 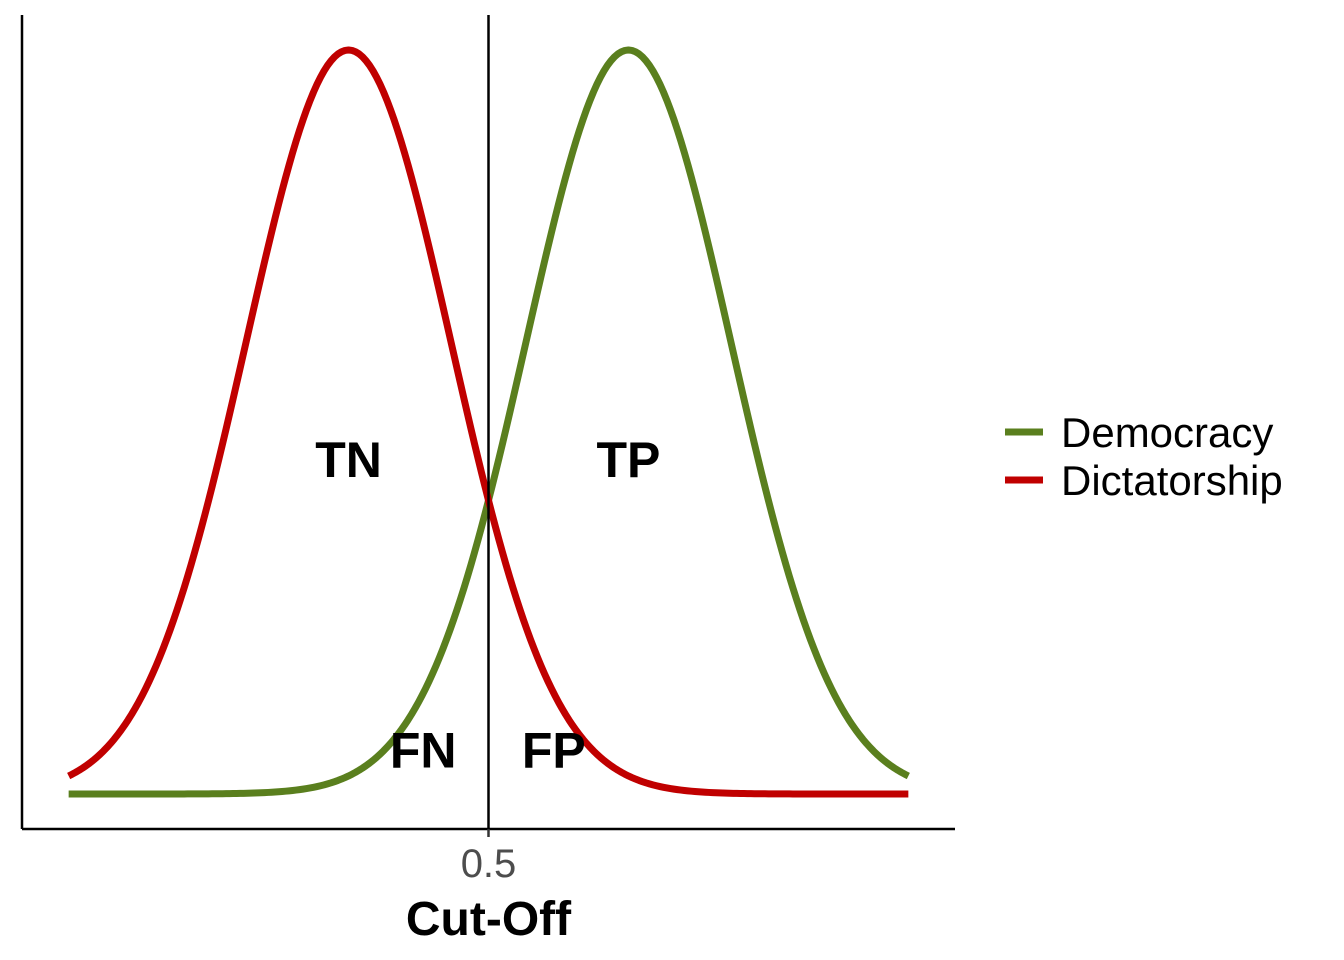 What do you see at coordinates (1167, 432) in the screenshot?
I see `legend-label-democracy: Democracy` at bounding box center [1167, 432].